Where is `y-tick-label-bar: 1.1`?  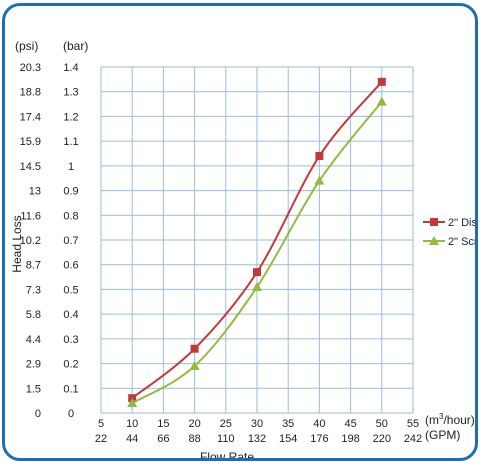 y-tick-label-bar: 1.1 is located at coordinates (70, 142).